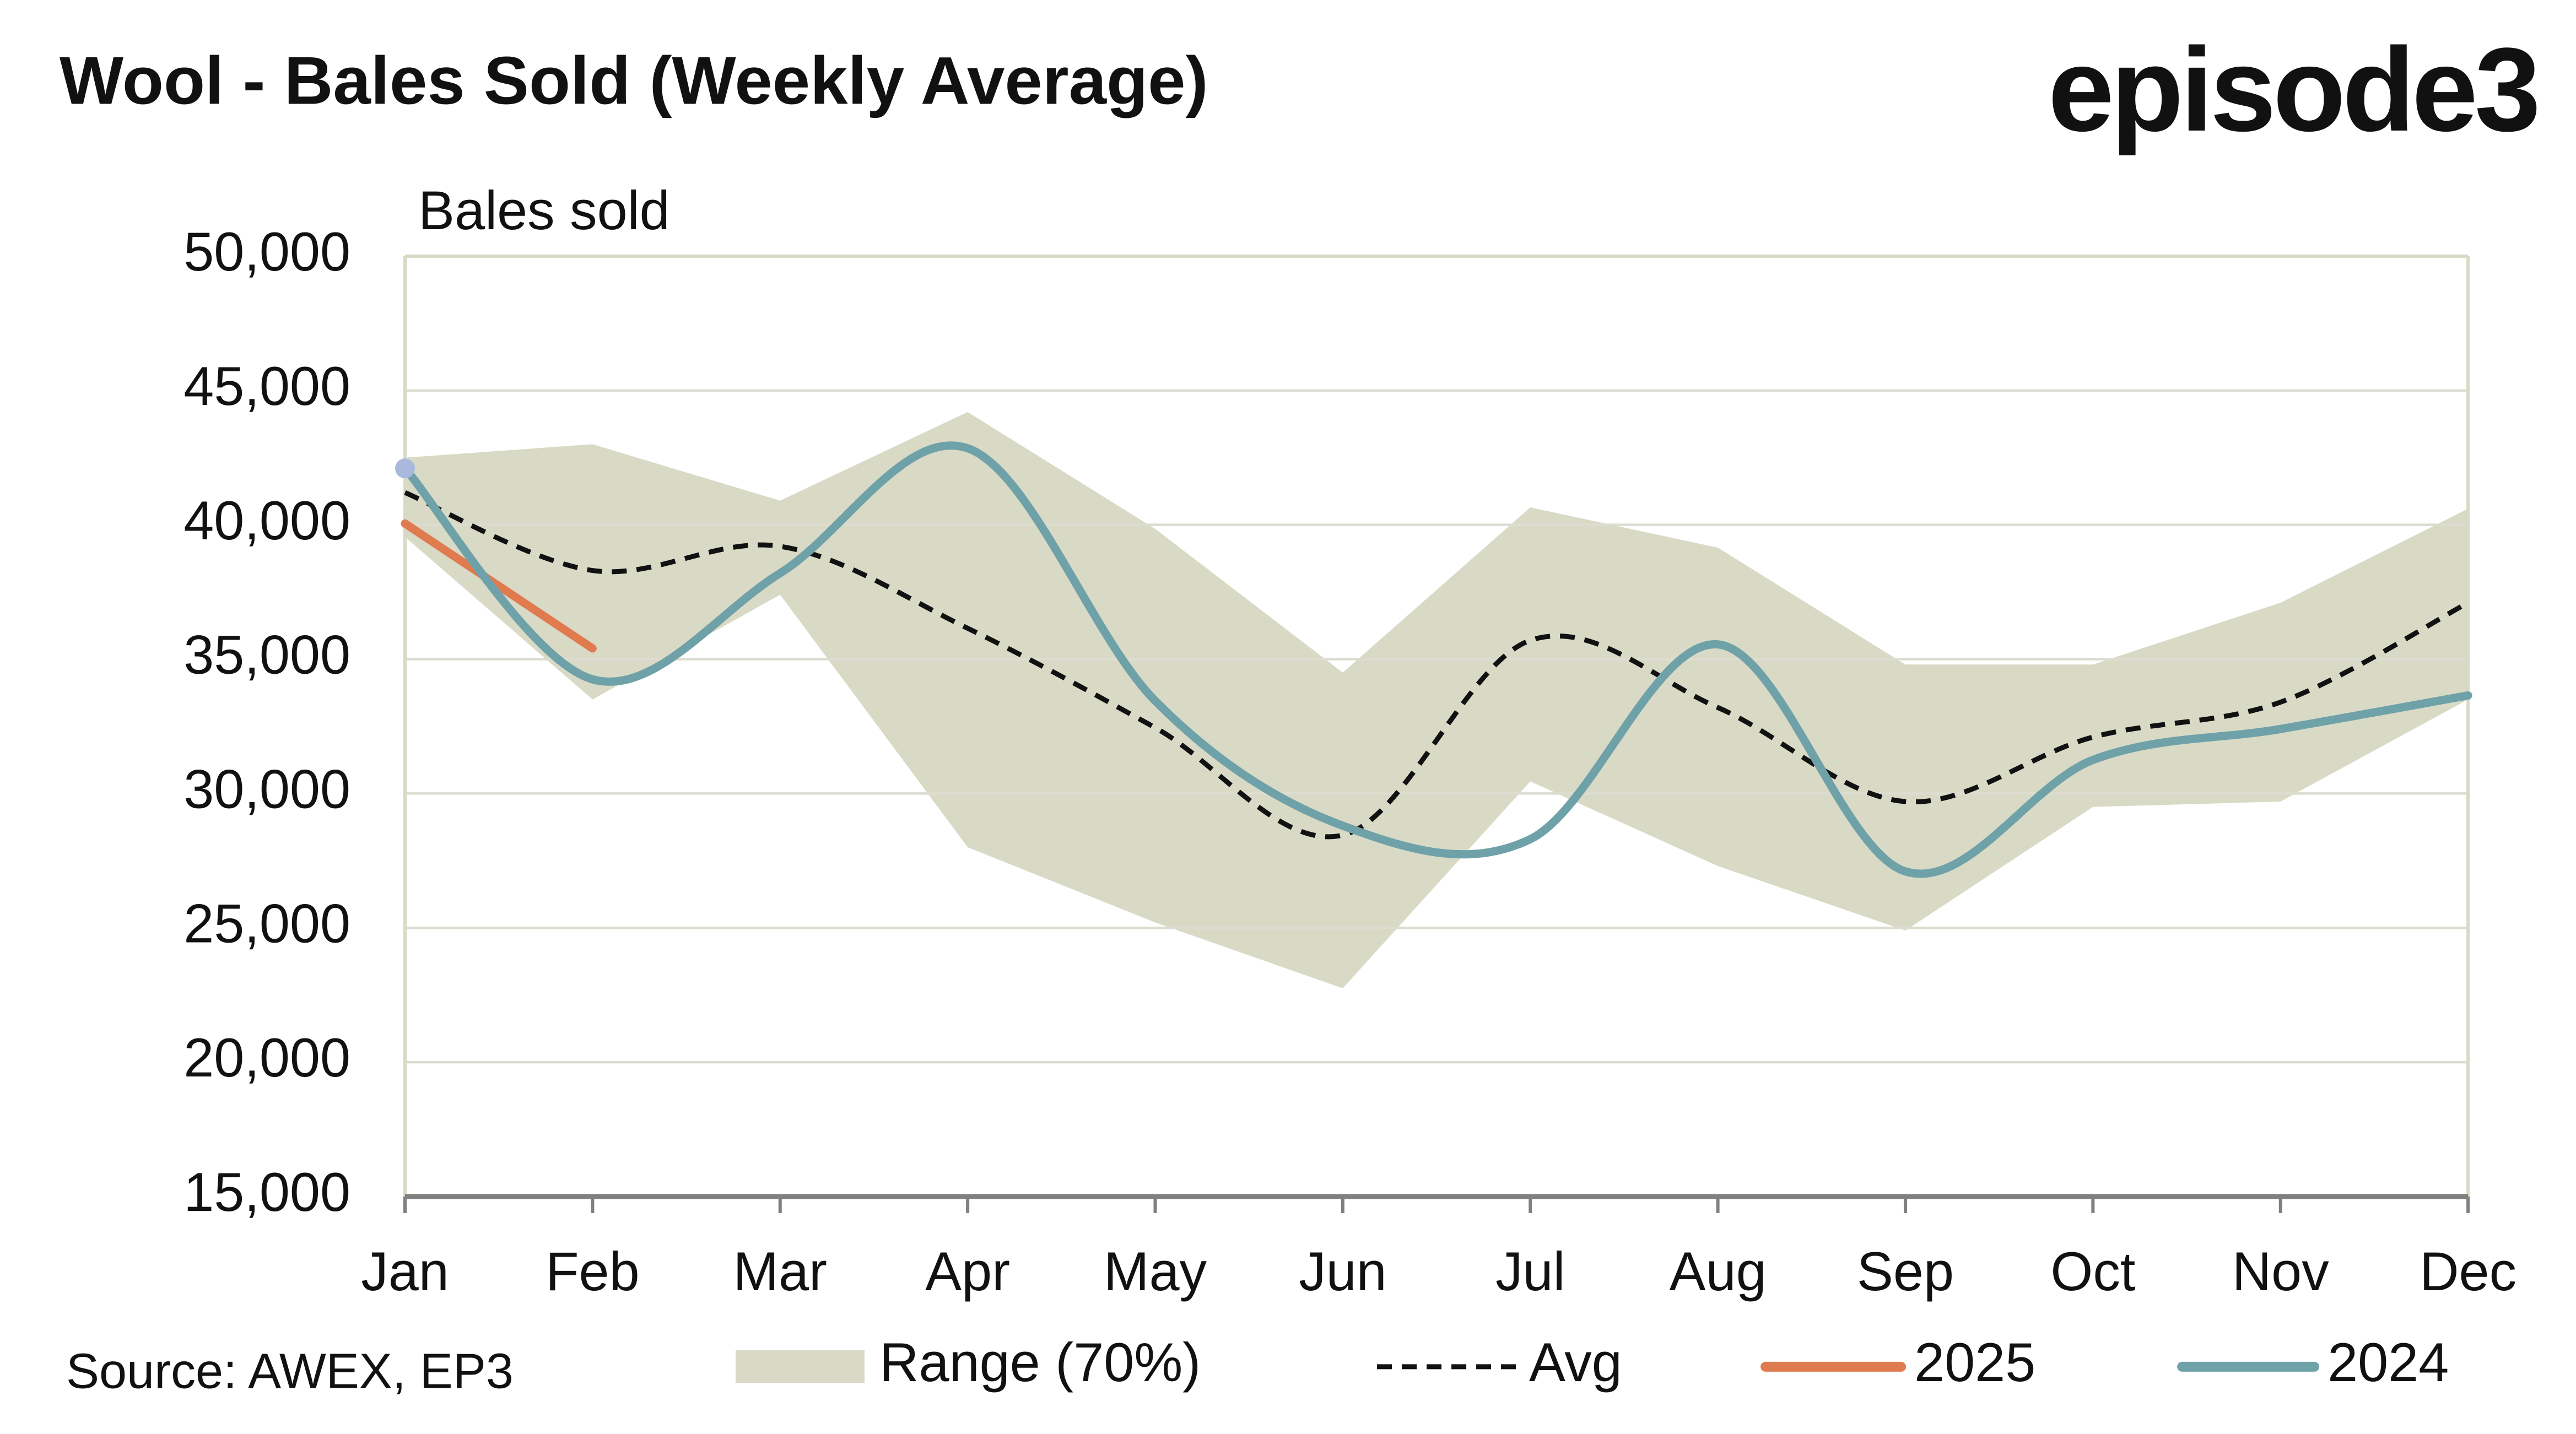  I want to click on chart-title: Wool - Bales Sold (Weekly Average), so click(634, 80).